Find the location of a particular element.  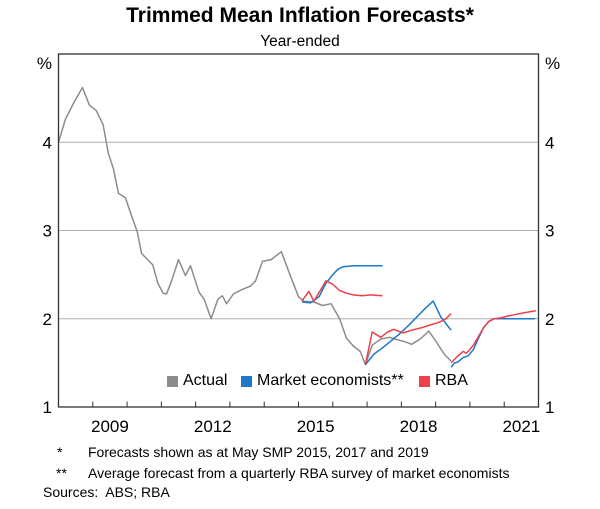

x-axis-label-2015: 2015 is located at coordinates (316, 426).